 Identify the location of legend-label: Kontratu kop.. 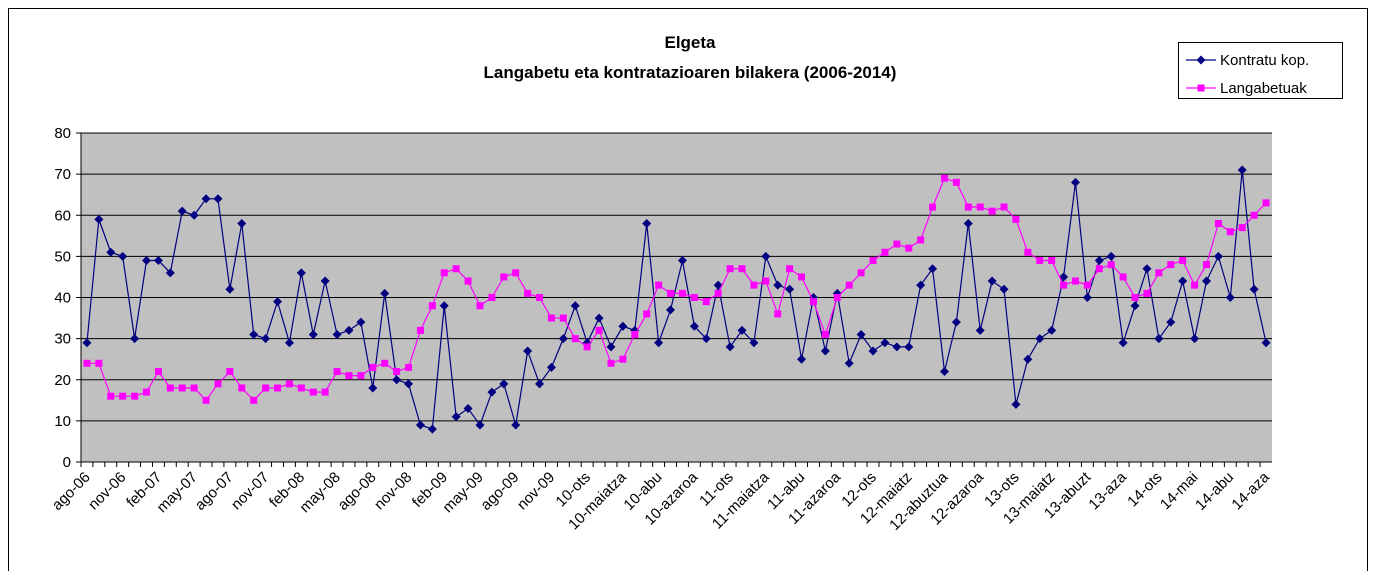
(1264, 60).